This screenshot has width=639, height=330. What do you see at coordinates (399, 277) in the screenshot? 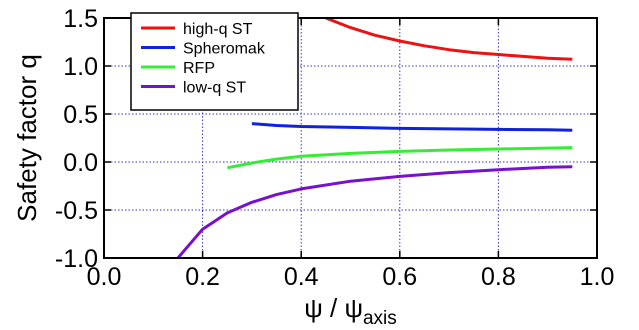
I see `x-tick-label: 0.6` at bounding box center [399, 277].